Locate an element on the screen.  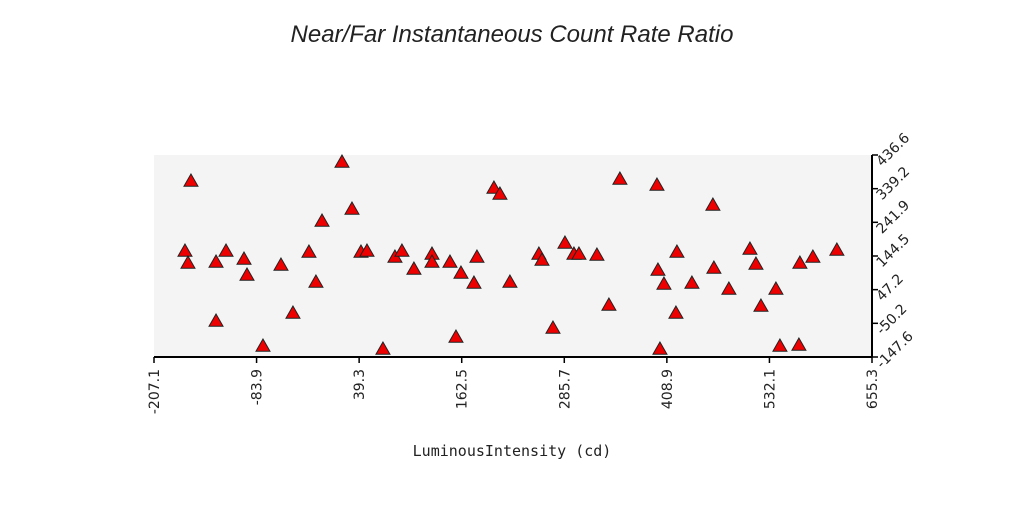
x-axis-label: LuminousIntensity (cd) is located at coordinates (512, 451).